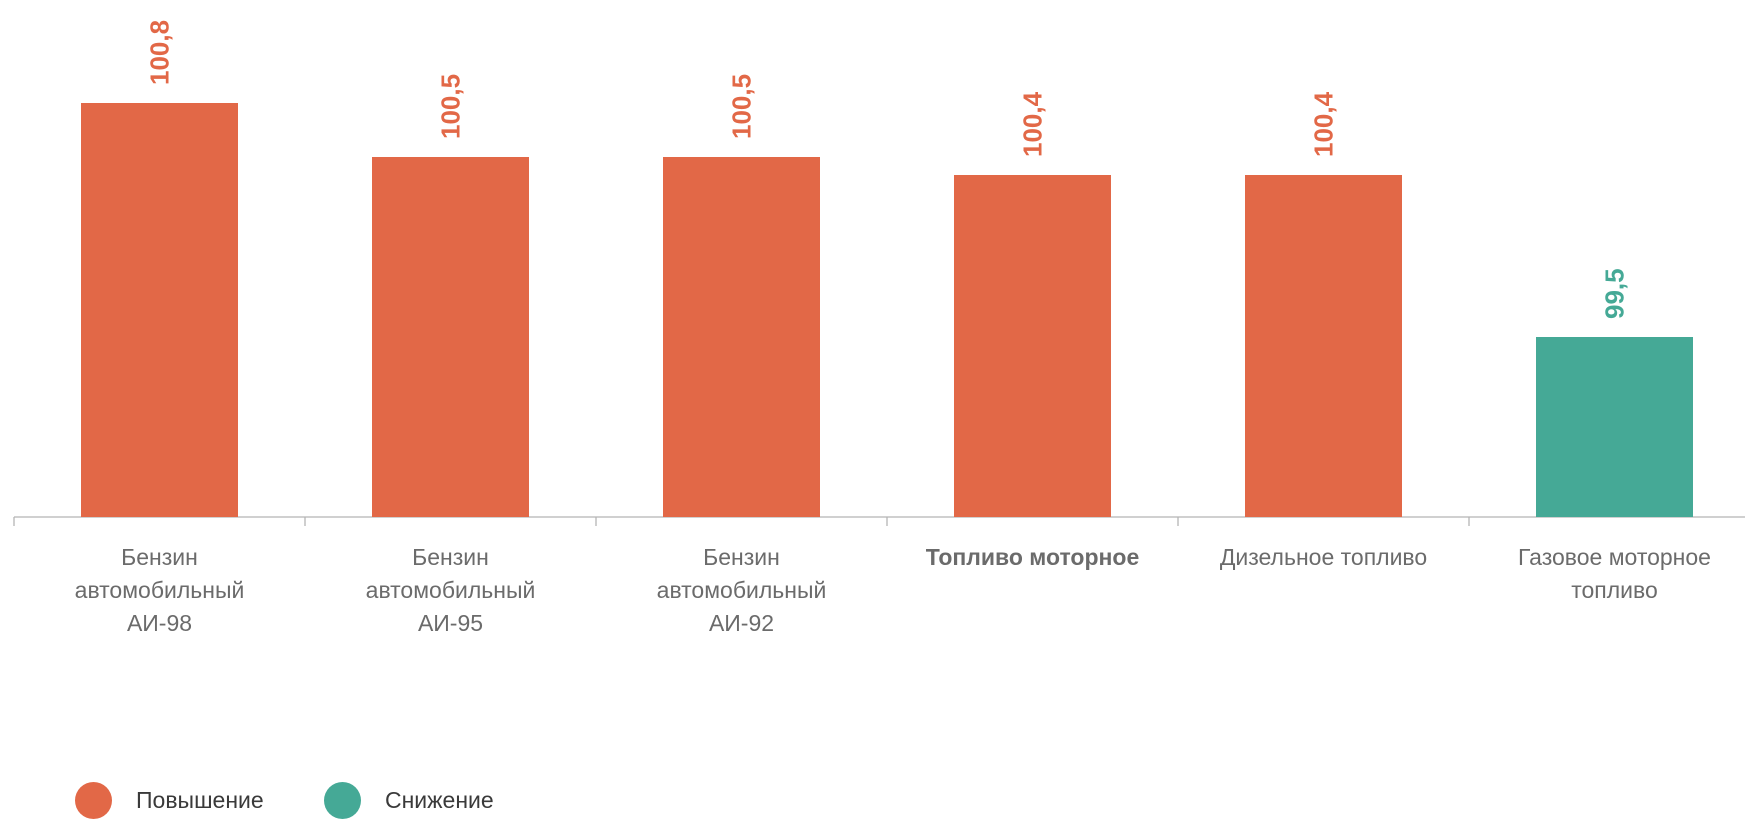 The image size is (1745, 819). What do you see at coordinates (439, 800) in the screenshot?
I see `legend-label-decrease: Снижение` at bounding box center [439, 800].